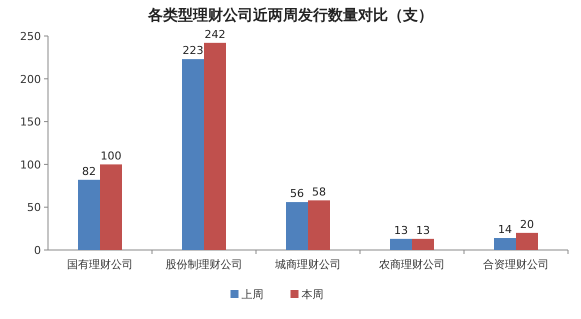 The width and height of the screenshot is (581, 319). I want to click on data-label: 223, so click(193, 51).